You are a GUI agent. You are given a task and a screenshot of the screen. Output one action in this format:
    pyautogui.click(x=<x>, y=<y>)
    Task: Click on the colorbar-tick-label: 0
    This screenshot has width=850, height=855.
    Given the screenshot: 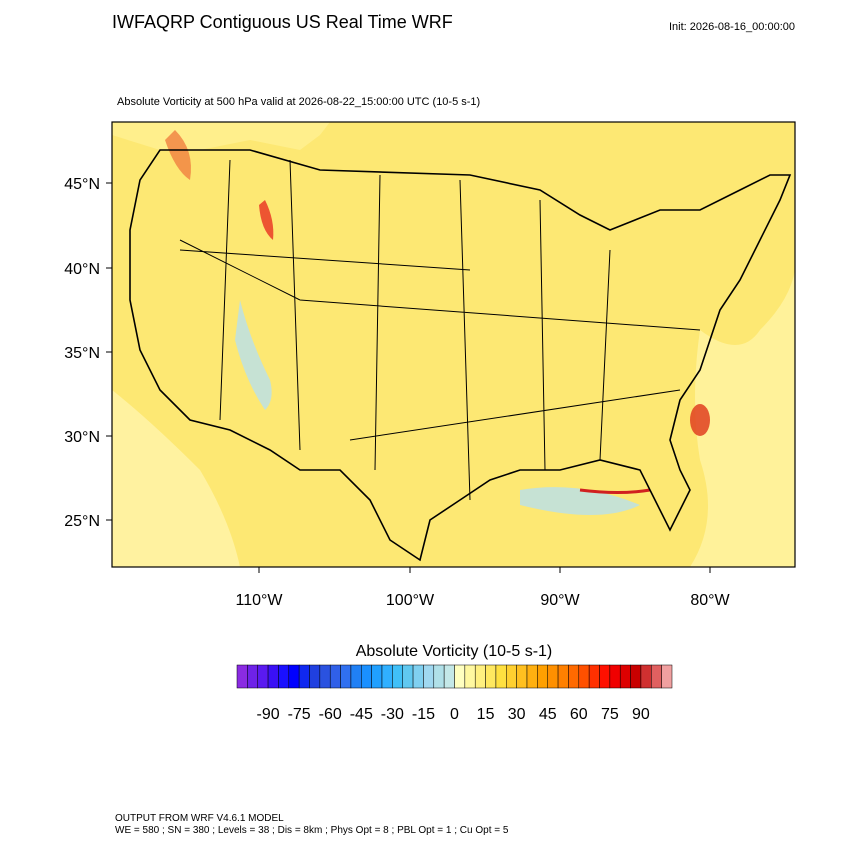 What is the action you would take?
    pyautogui.click(x=454, y=714)
    